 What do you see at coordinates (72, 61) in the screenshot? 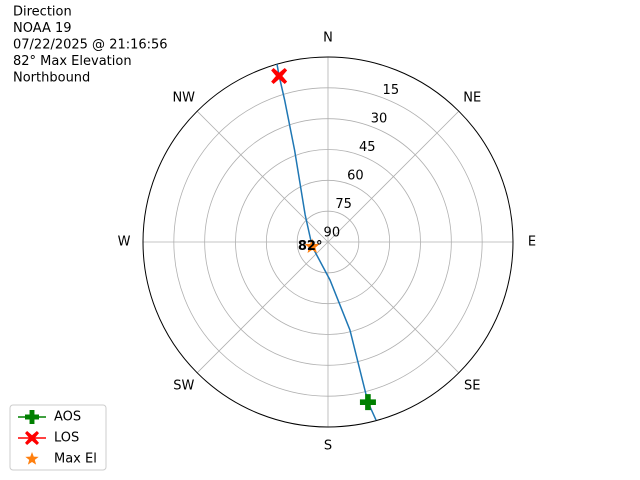
I see `title-line: 82° Max Elevation` at bounding box center [72, 61].